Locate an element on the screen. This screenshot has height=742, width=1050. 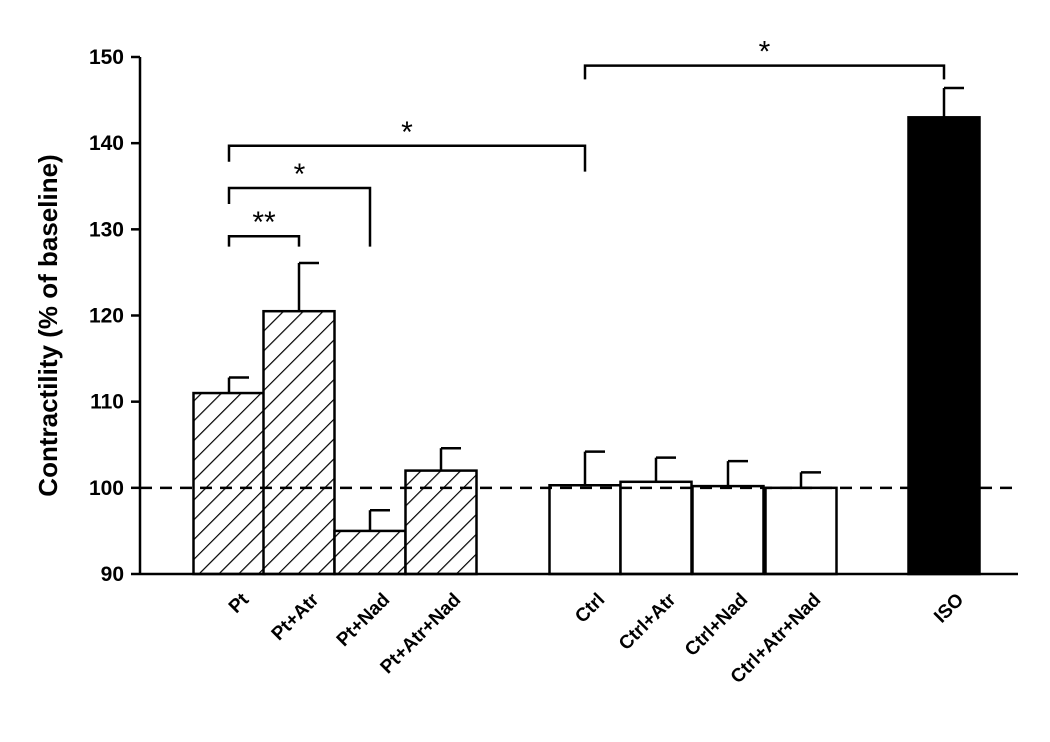
bar-iso is located at coordinates (944, 346).